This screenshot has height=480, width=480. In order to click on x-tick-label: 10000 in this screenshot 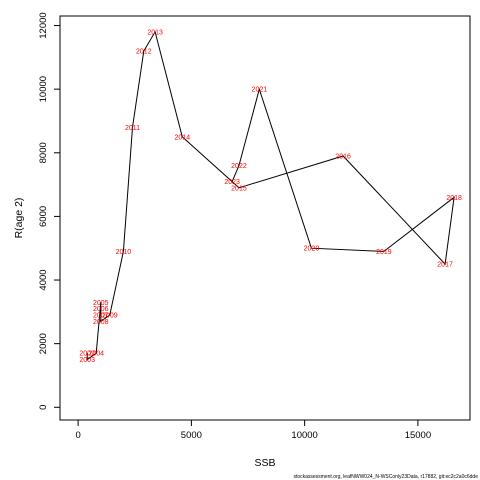, I will do `click(304, 435)`.